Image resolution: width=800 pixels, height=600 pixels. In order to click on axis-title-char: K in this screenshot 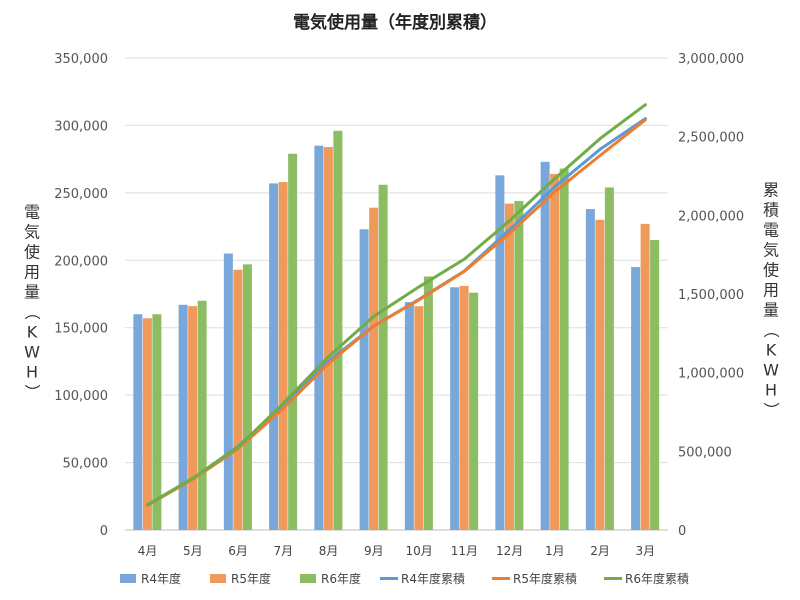, I will do `click(32, 332)`.